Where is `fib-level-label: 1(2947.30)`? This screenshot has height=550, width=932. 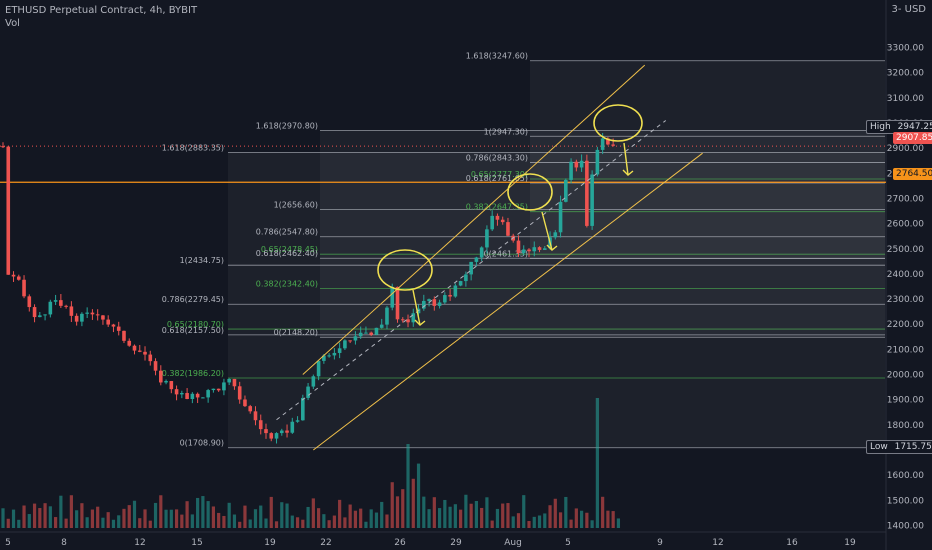 fib-level-label: 1(2947.30) is located at coordinates (506, 131).